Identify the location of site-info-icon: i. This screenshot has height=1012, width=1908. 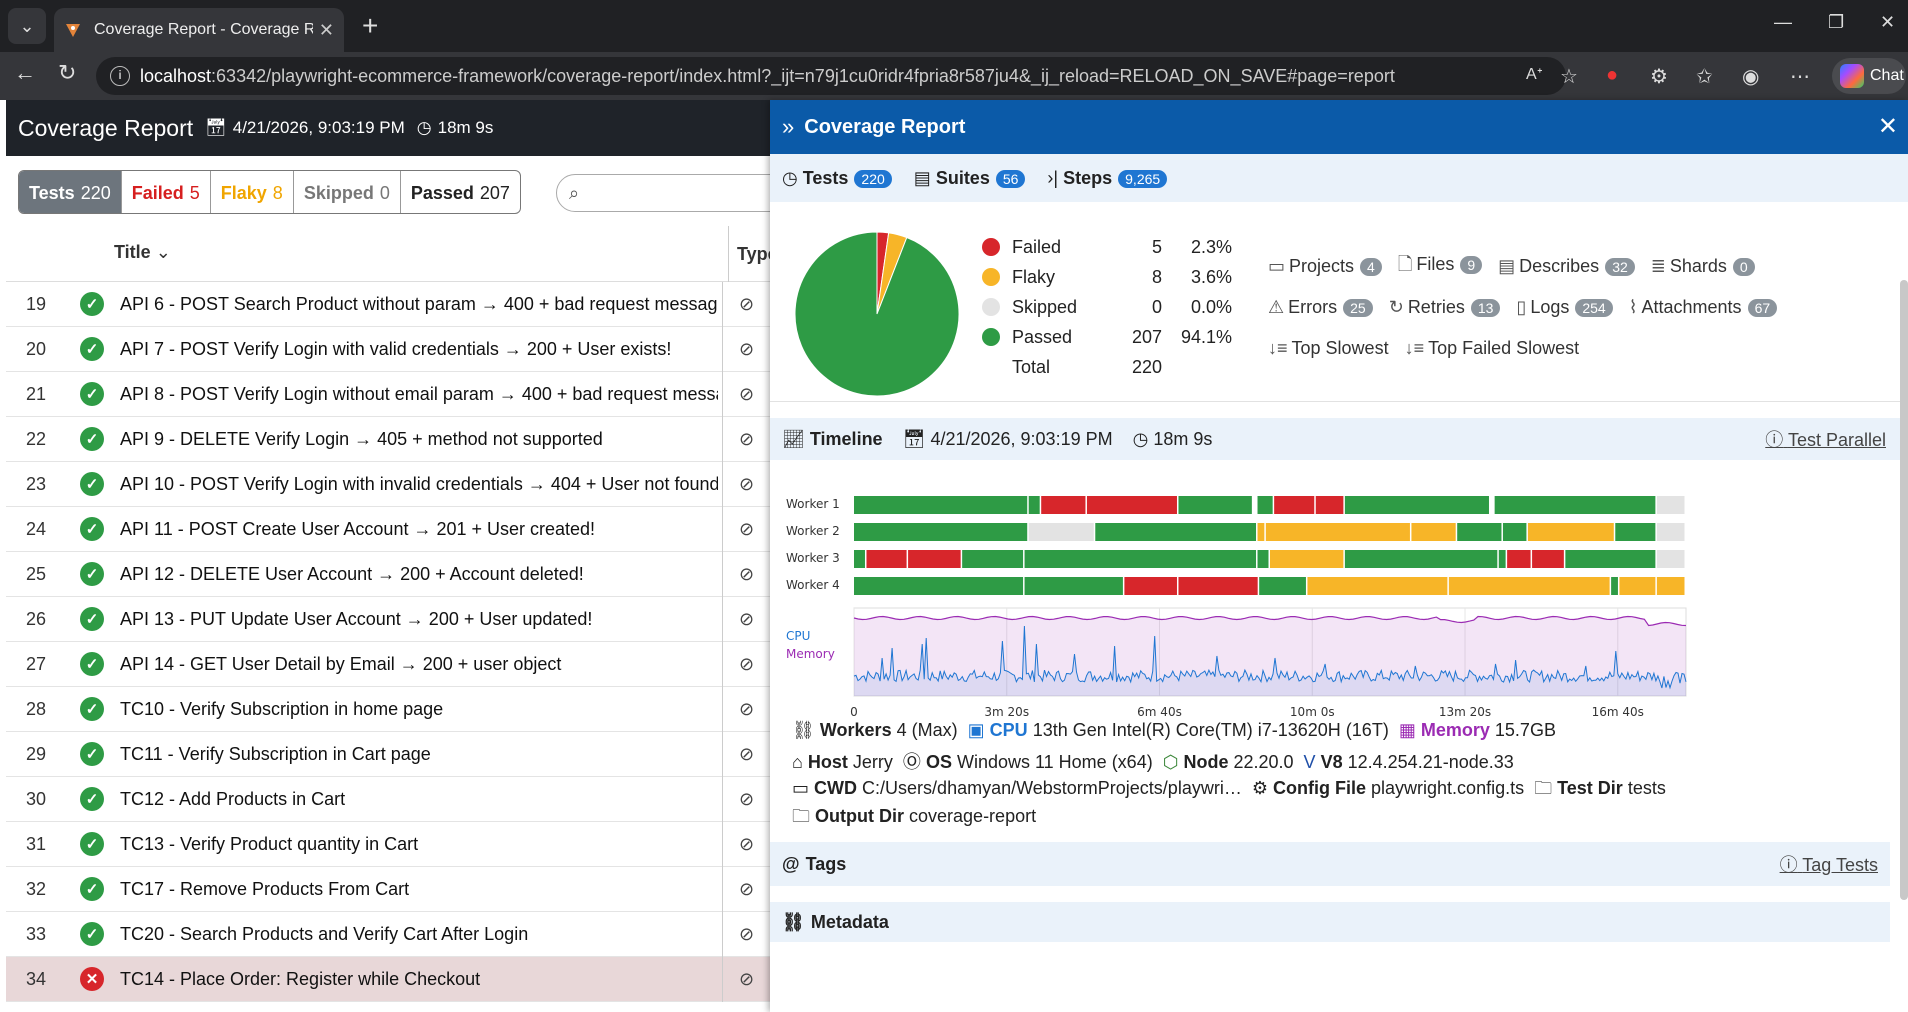
(120, 76).